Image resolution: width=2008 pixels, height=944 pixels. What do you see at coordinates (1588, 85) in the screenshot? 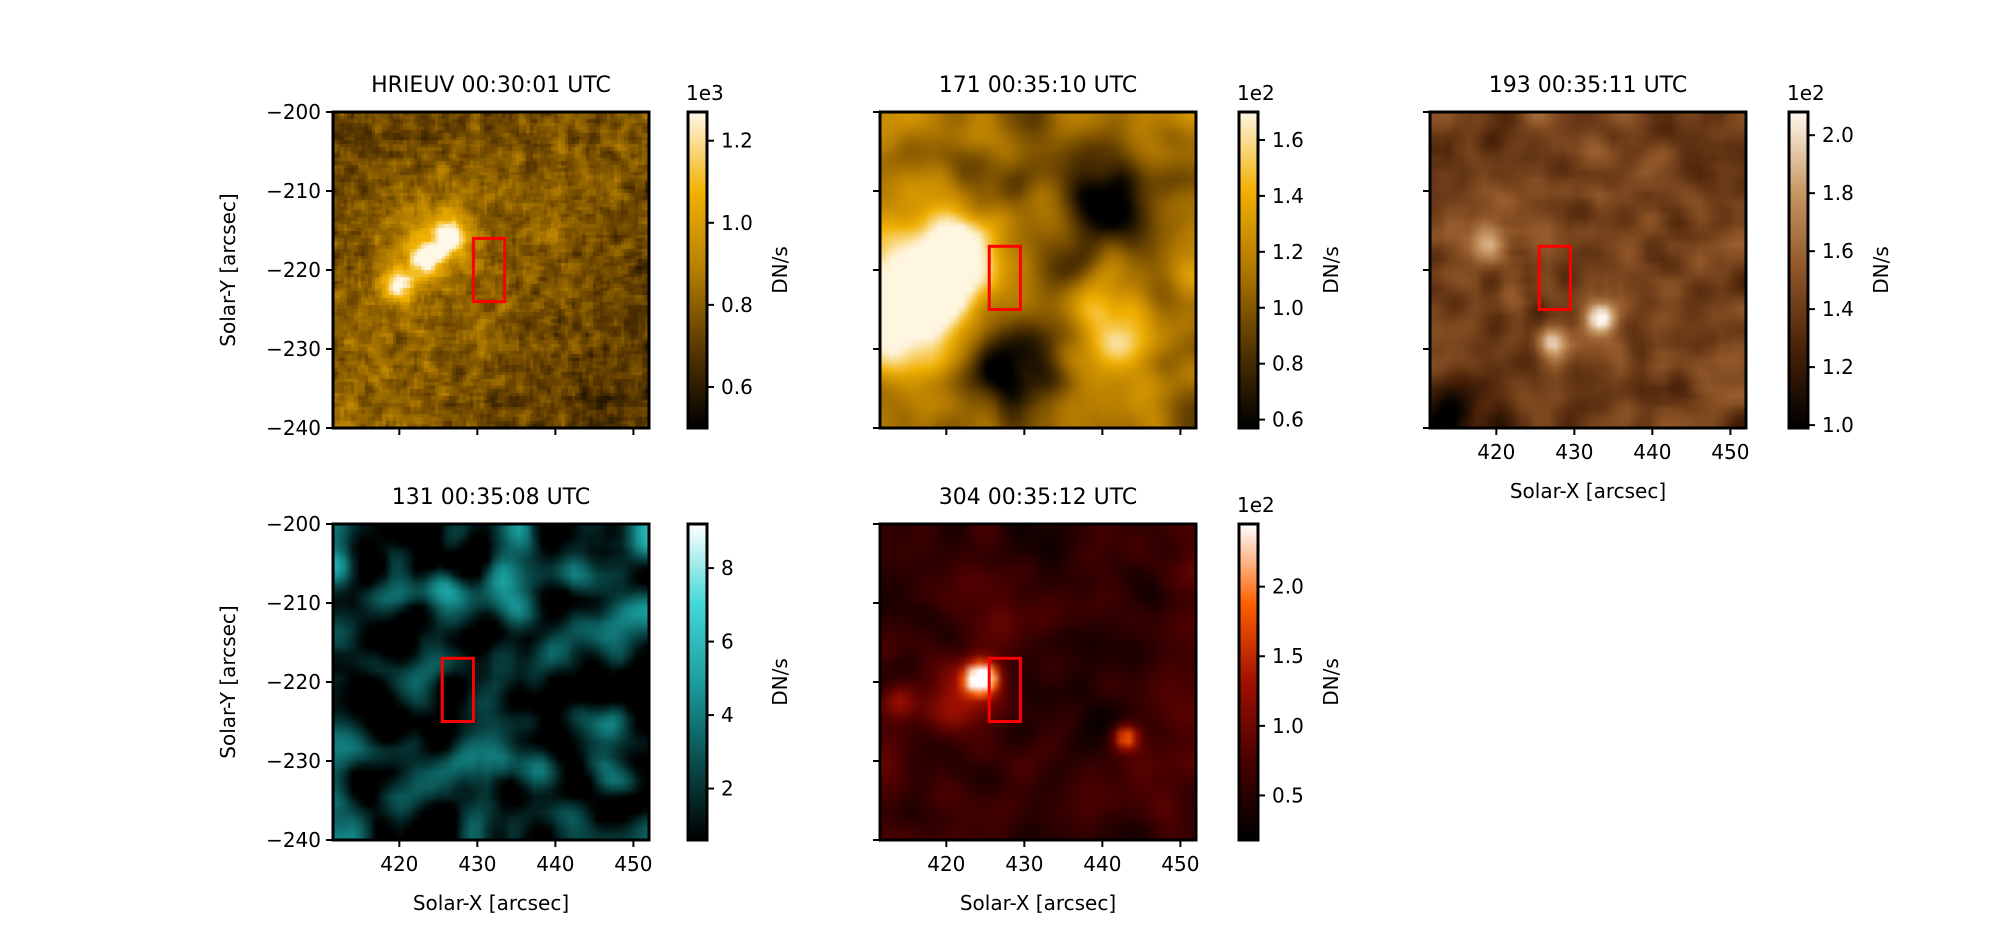
I see `panel-title: 193 00:35:11 UTC` at bounding box center [1588, 85].